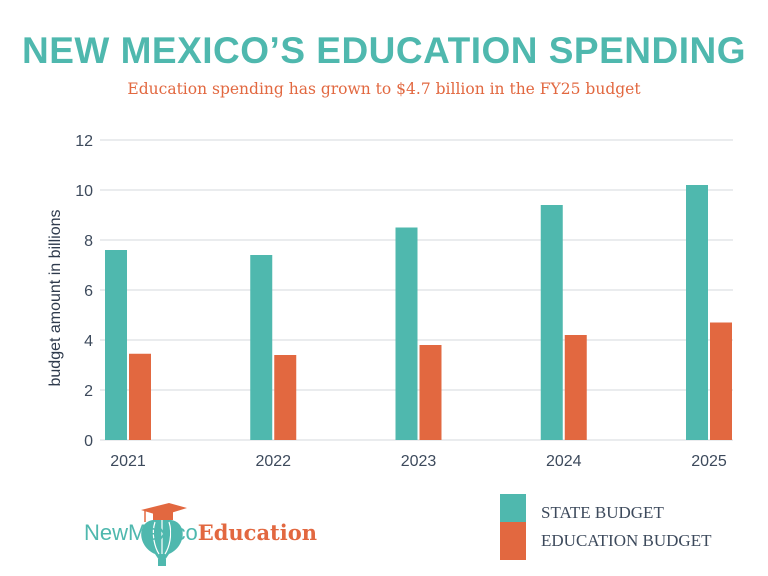 Image resolution: width=768 pixels, height=576 pixels. I want to click on logo-text-newmexico: NewMexico, so click(141, 532).